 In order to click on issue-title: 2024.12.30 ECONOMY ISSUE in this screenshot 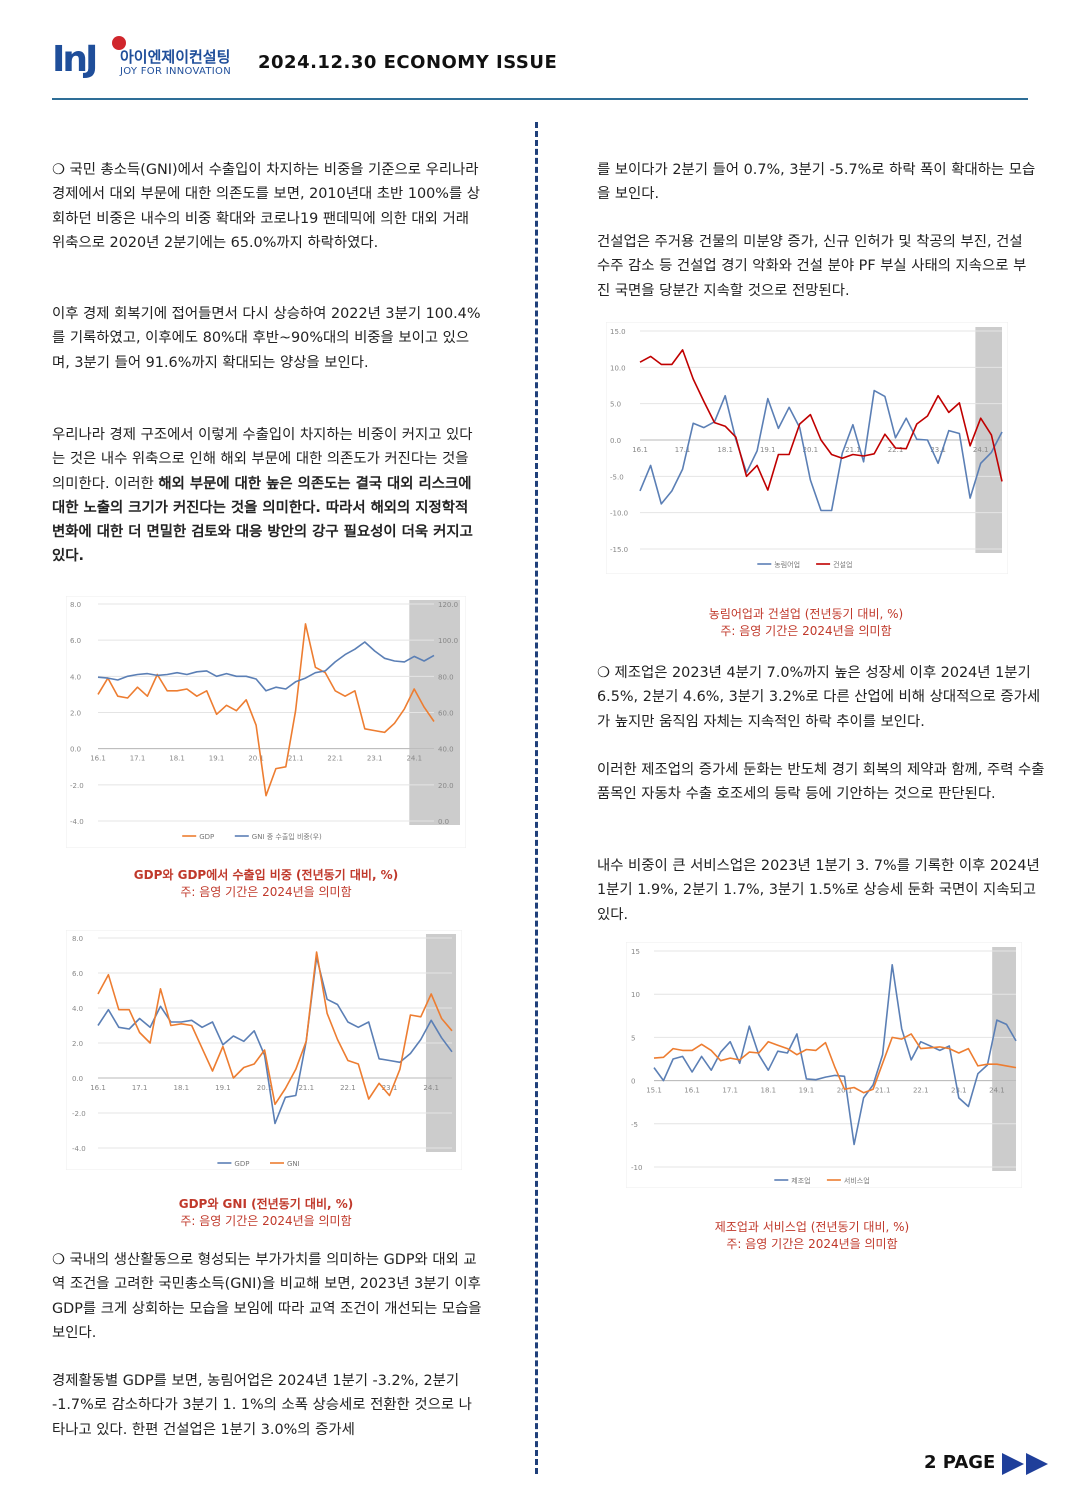, I will do `click(408, 62)`.